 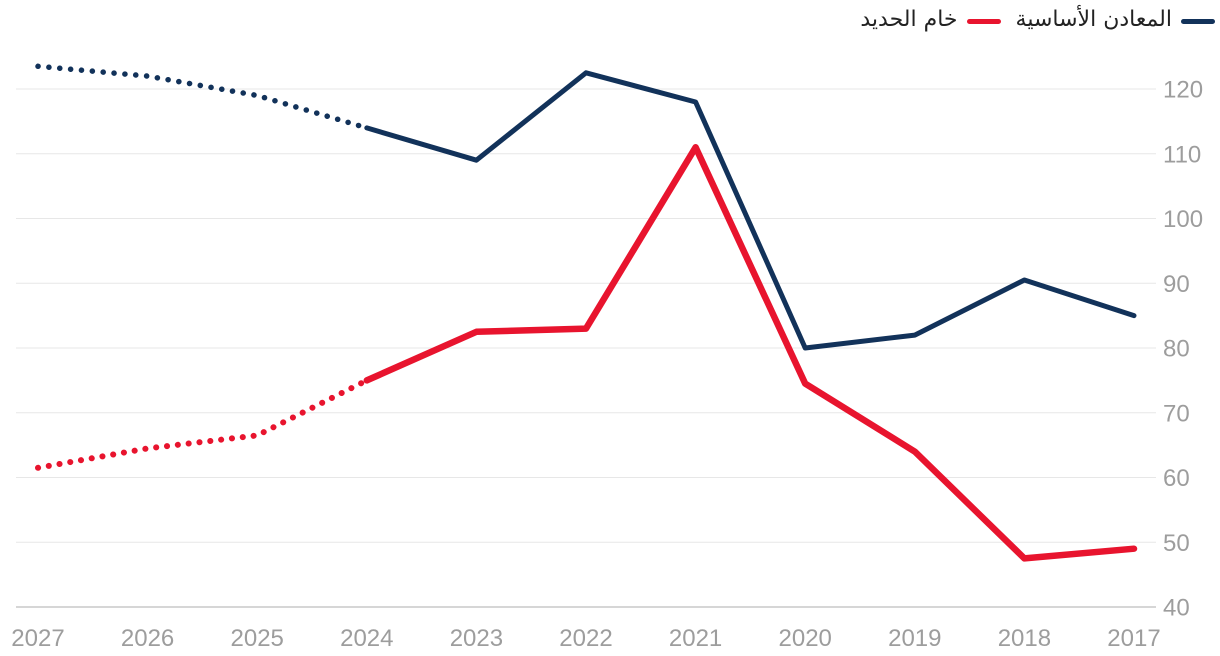 What do you see at coordinates (476, 638) in the screenshot?
I see `x-tick-label: 2023` at bounding box center [476, 638].